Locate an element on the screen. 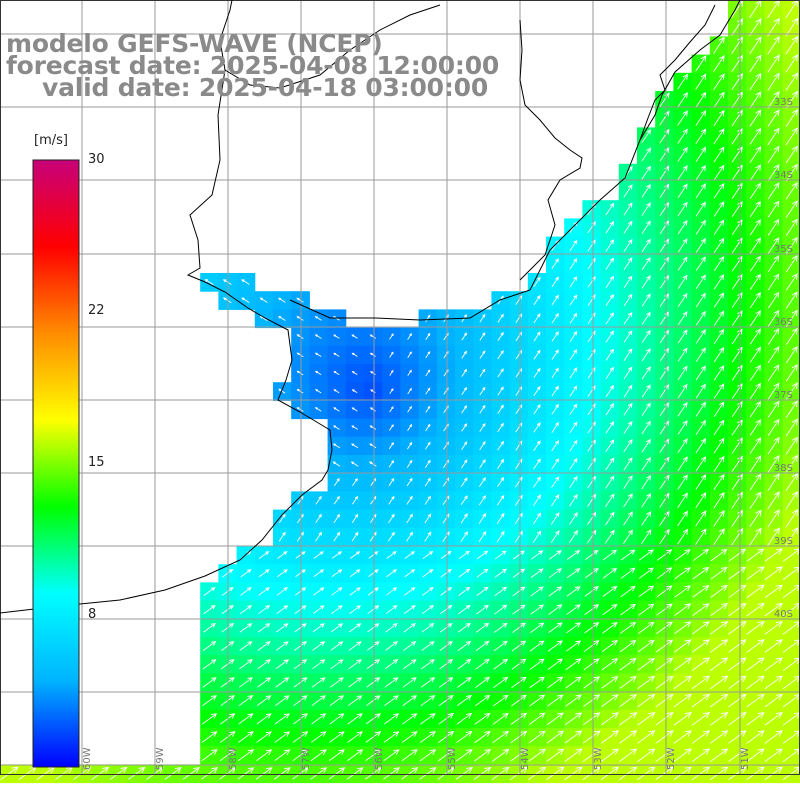  colorbar-unit: [m/s] is located at coordinates (51, 140).